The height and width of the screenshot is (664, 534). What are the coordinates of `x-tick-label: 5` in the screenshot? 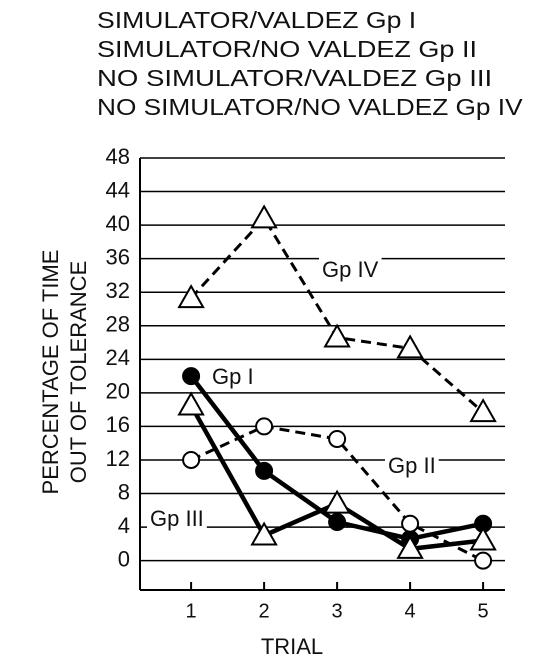 It's located at (483, 611).